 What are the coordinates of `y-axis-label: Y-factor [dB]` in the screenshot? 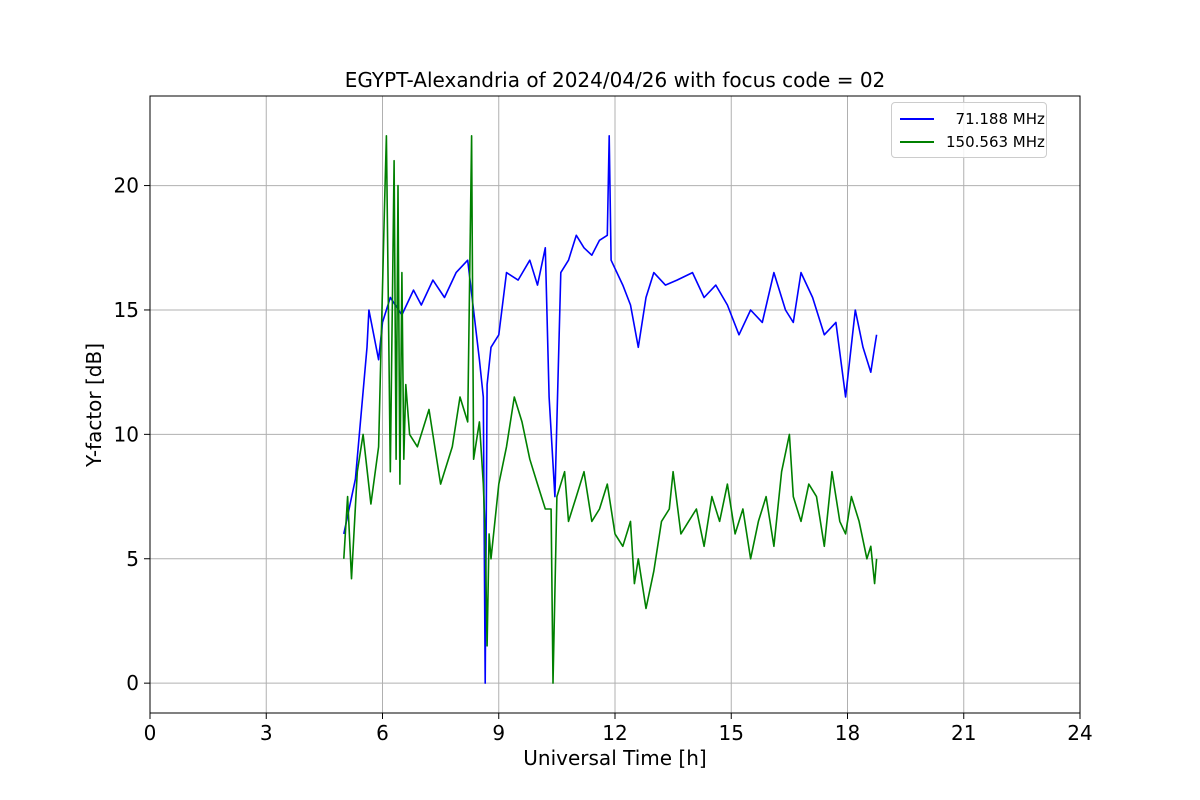 It's located at (94, 405).